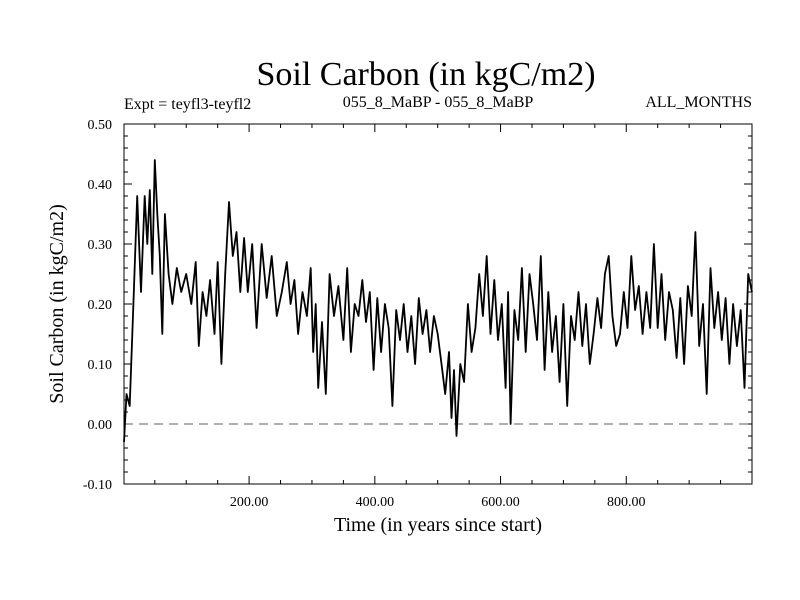 The image size is (800, 600). What do you see at coordinates (100, 185) in the screenshot?
I see `y-tick-label: 0.40` at bounding box center [100, 185].